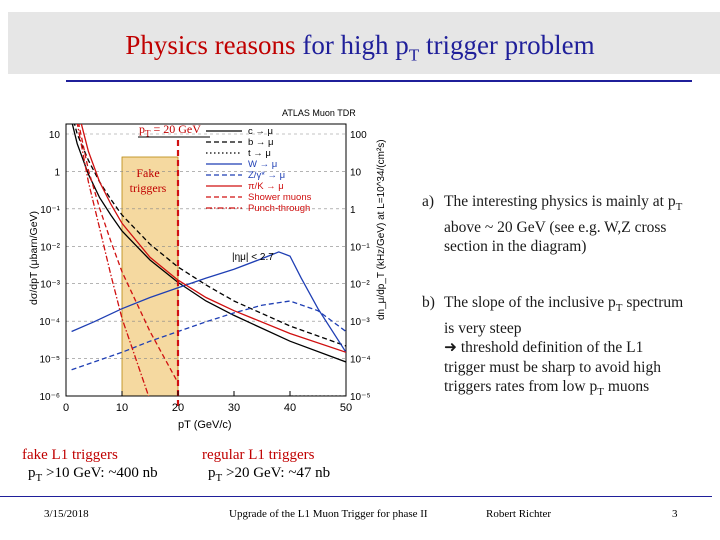 This screenshot has height=540, width=720. I want to click on fake-trigger-rate: pT >10 GeV: ~400 nb, so click(93, 474).